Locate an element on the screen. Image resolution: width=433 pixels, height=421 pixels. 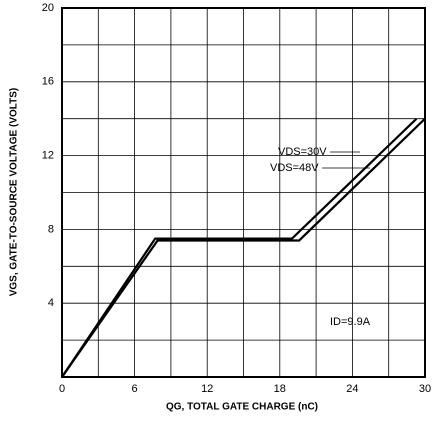
y-tick-label: 16 is located at coordinates (48, 82).